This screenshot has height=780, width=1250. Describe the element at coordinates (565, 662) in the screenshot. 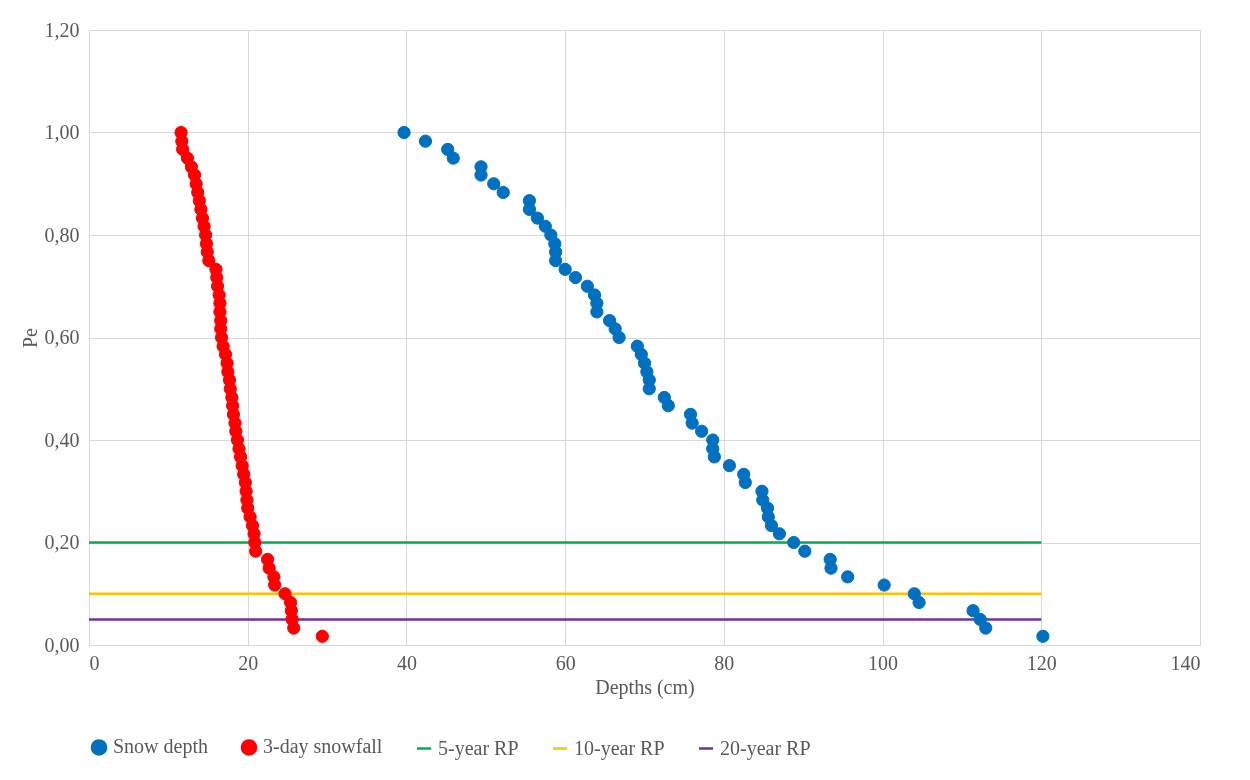

I see `x-tick-label: 60` at that location.